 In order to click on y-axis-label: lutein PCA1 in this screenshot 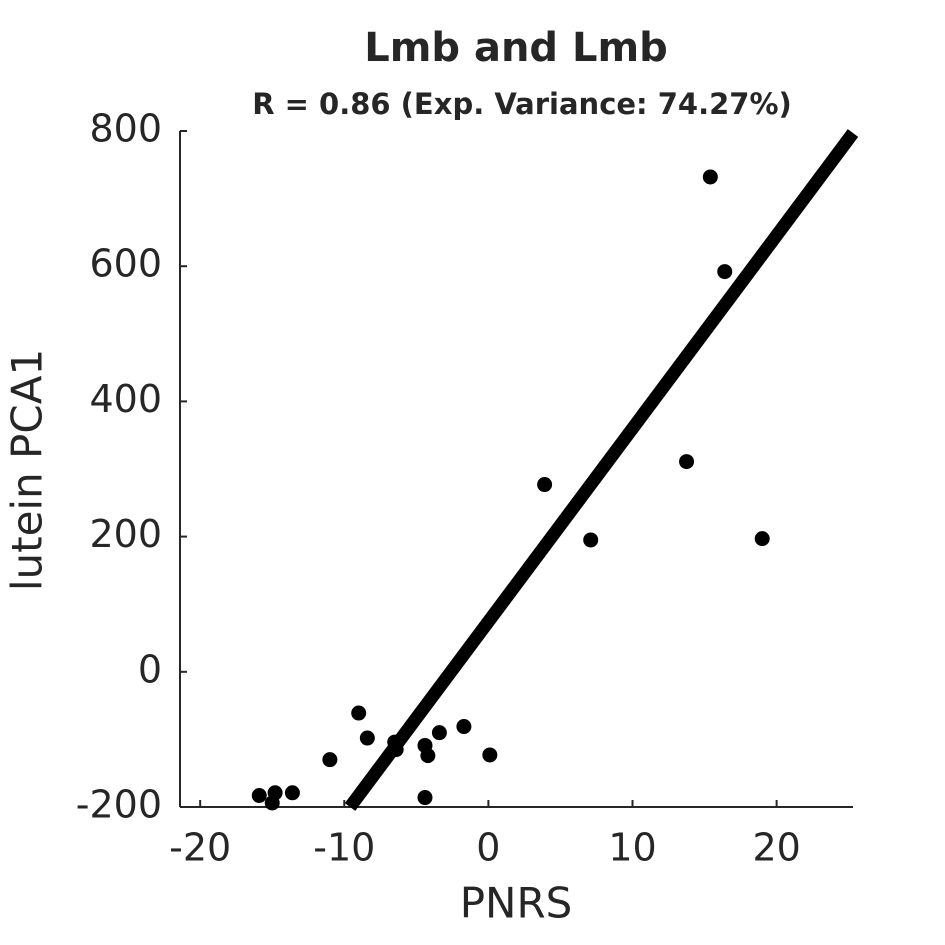, I will do `click(27, 470)`.